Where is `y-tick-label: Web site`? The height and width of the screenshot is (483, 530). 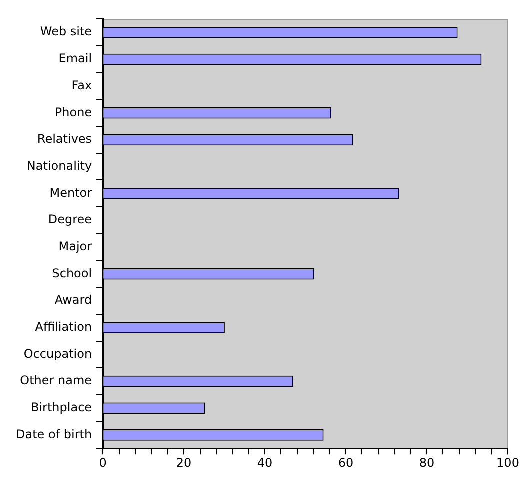 y-tick-label: Web site is located at coordinates (66, 31).